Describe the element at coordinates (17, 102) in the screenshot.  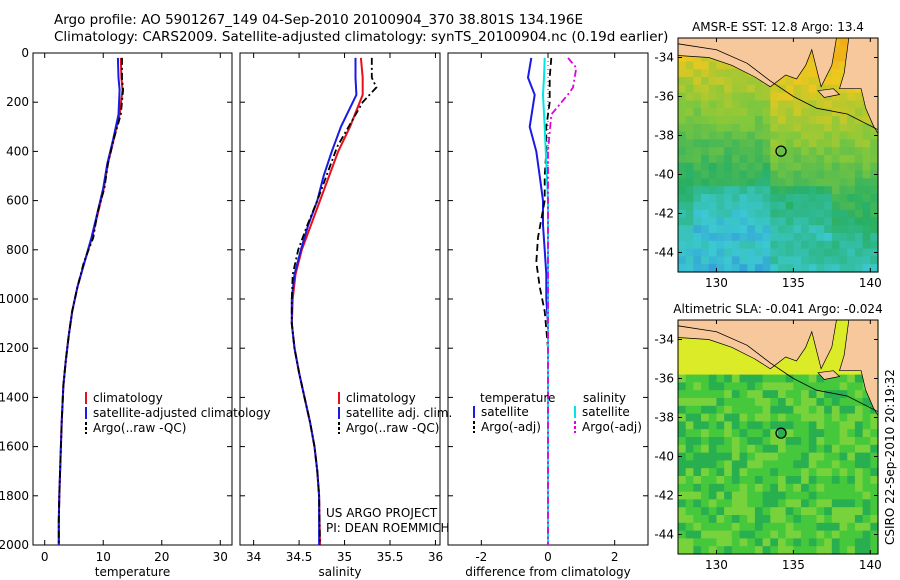
I see `y-tick-label: 200` at that location.